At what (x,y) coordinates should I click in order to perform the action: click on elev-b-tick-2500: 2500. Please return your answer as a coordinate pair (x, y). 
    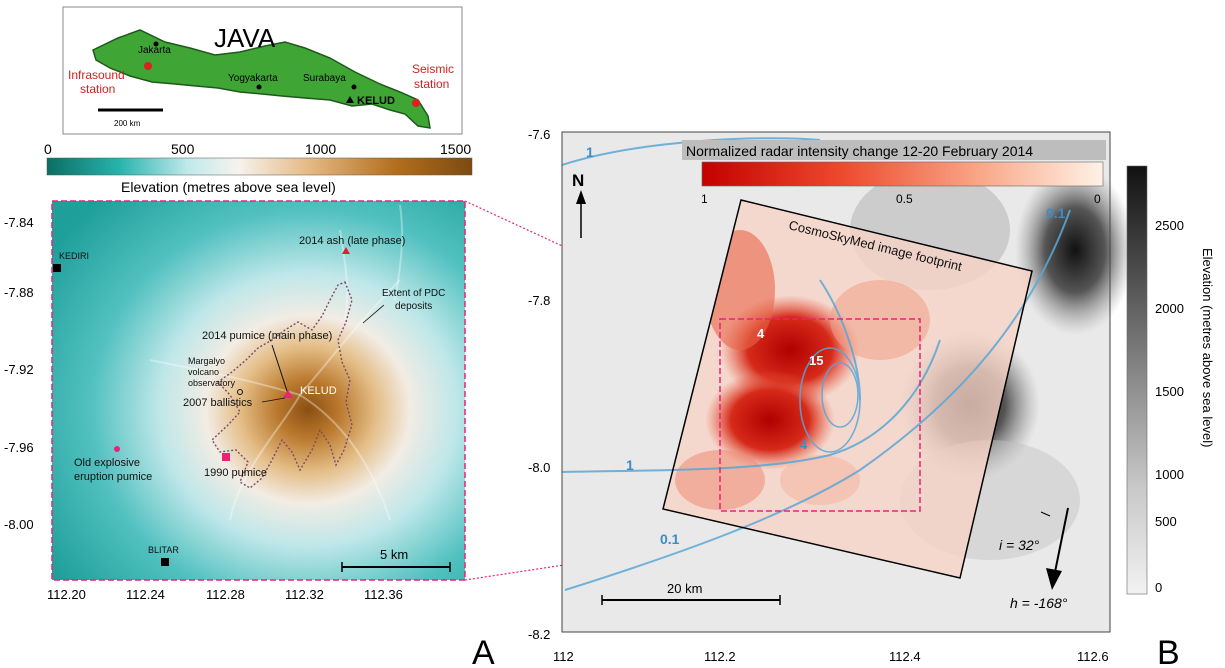
    Looking at the image, I should click on (1169, 225).